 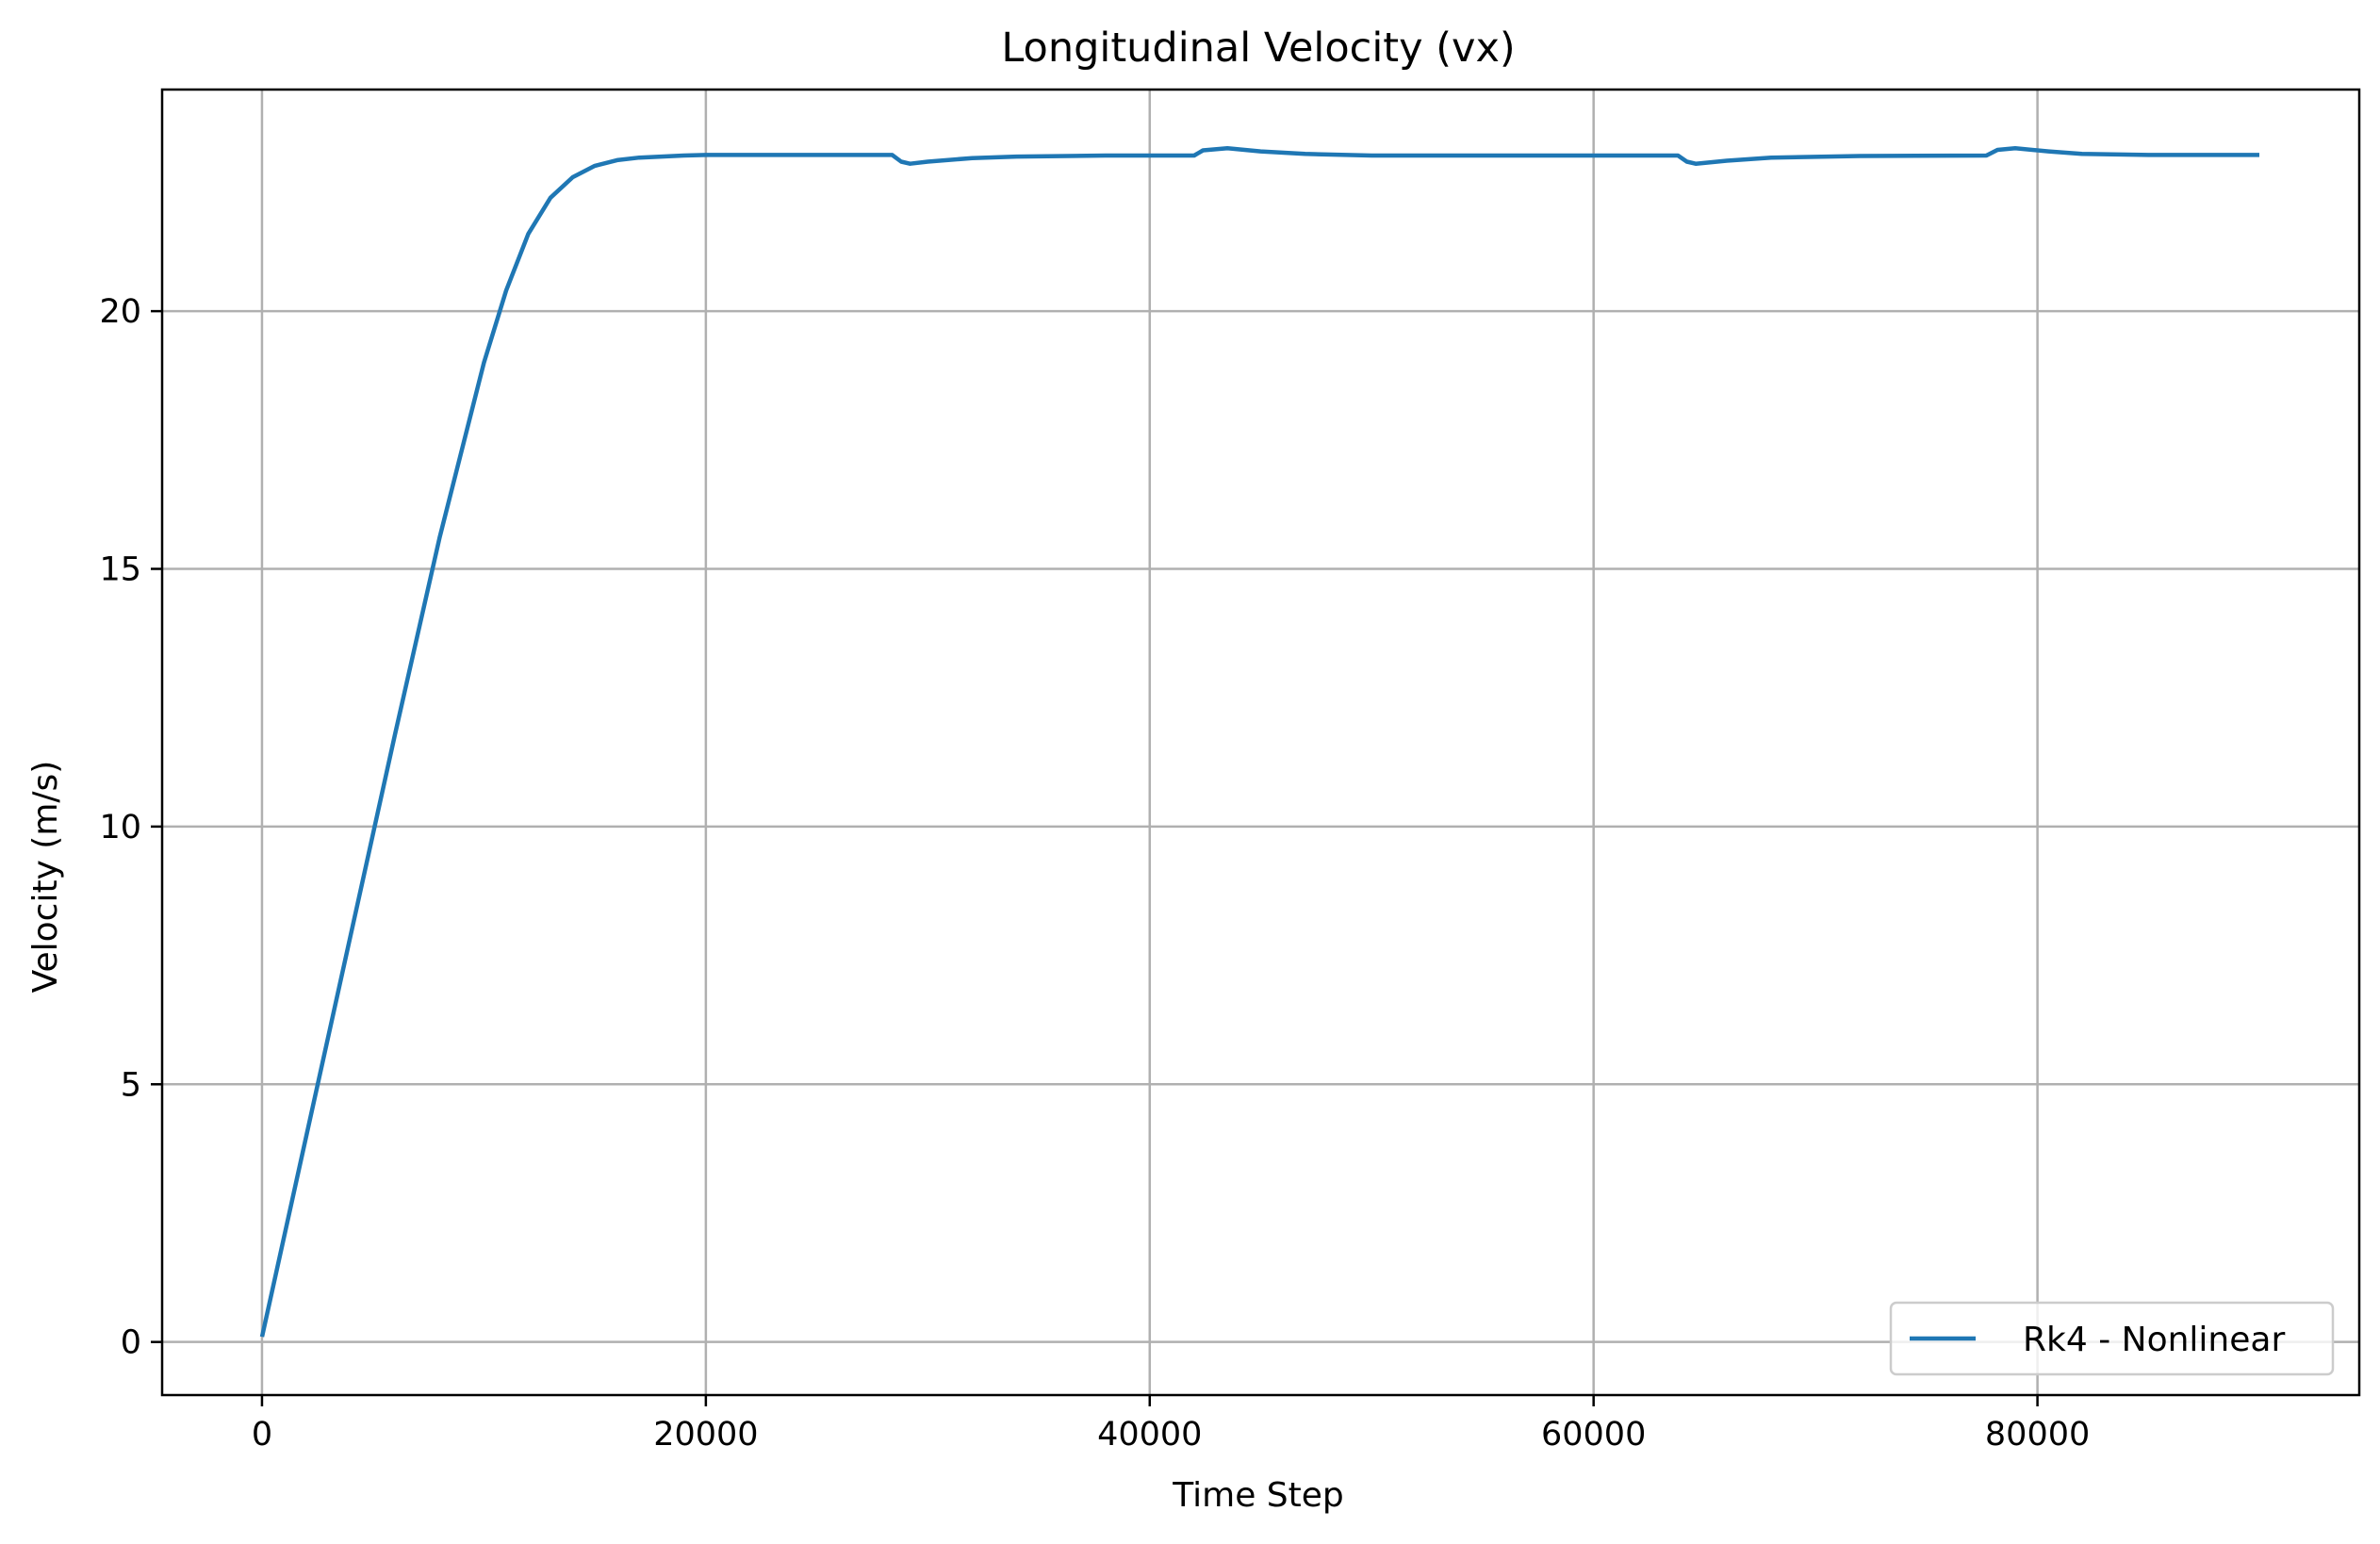 What do you see at coordinates (120, 570) in the screenshot?
I see `y-tick-label: 15` at bounding box center [120, 570].